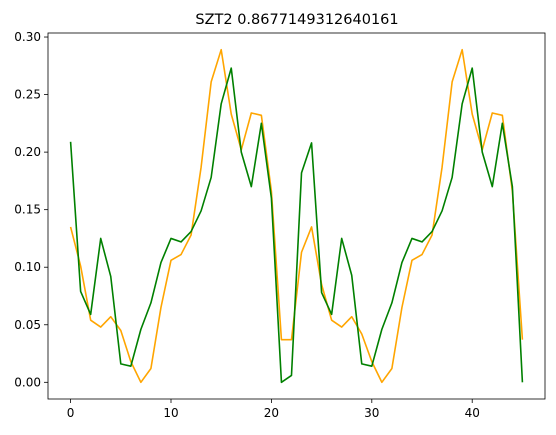  I want to click on y-tick-label: 0.05, so click(27, 325).